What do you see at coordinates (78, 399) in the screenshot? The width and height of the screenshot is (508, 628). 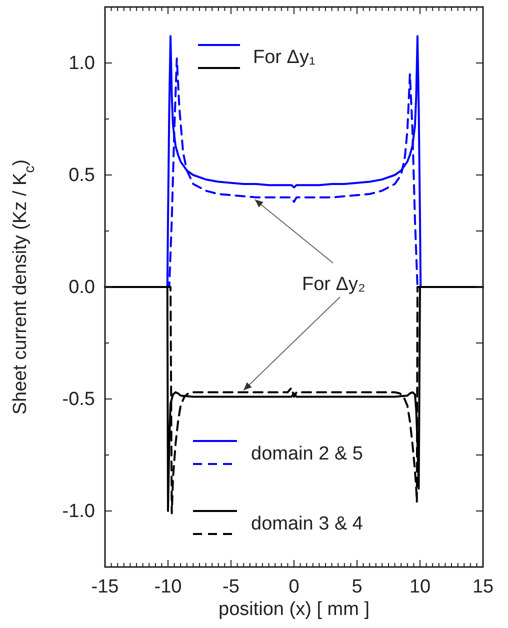 I see `y-tick-label: -0.5` at bounding box center [78, 399].